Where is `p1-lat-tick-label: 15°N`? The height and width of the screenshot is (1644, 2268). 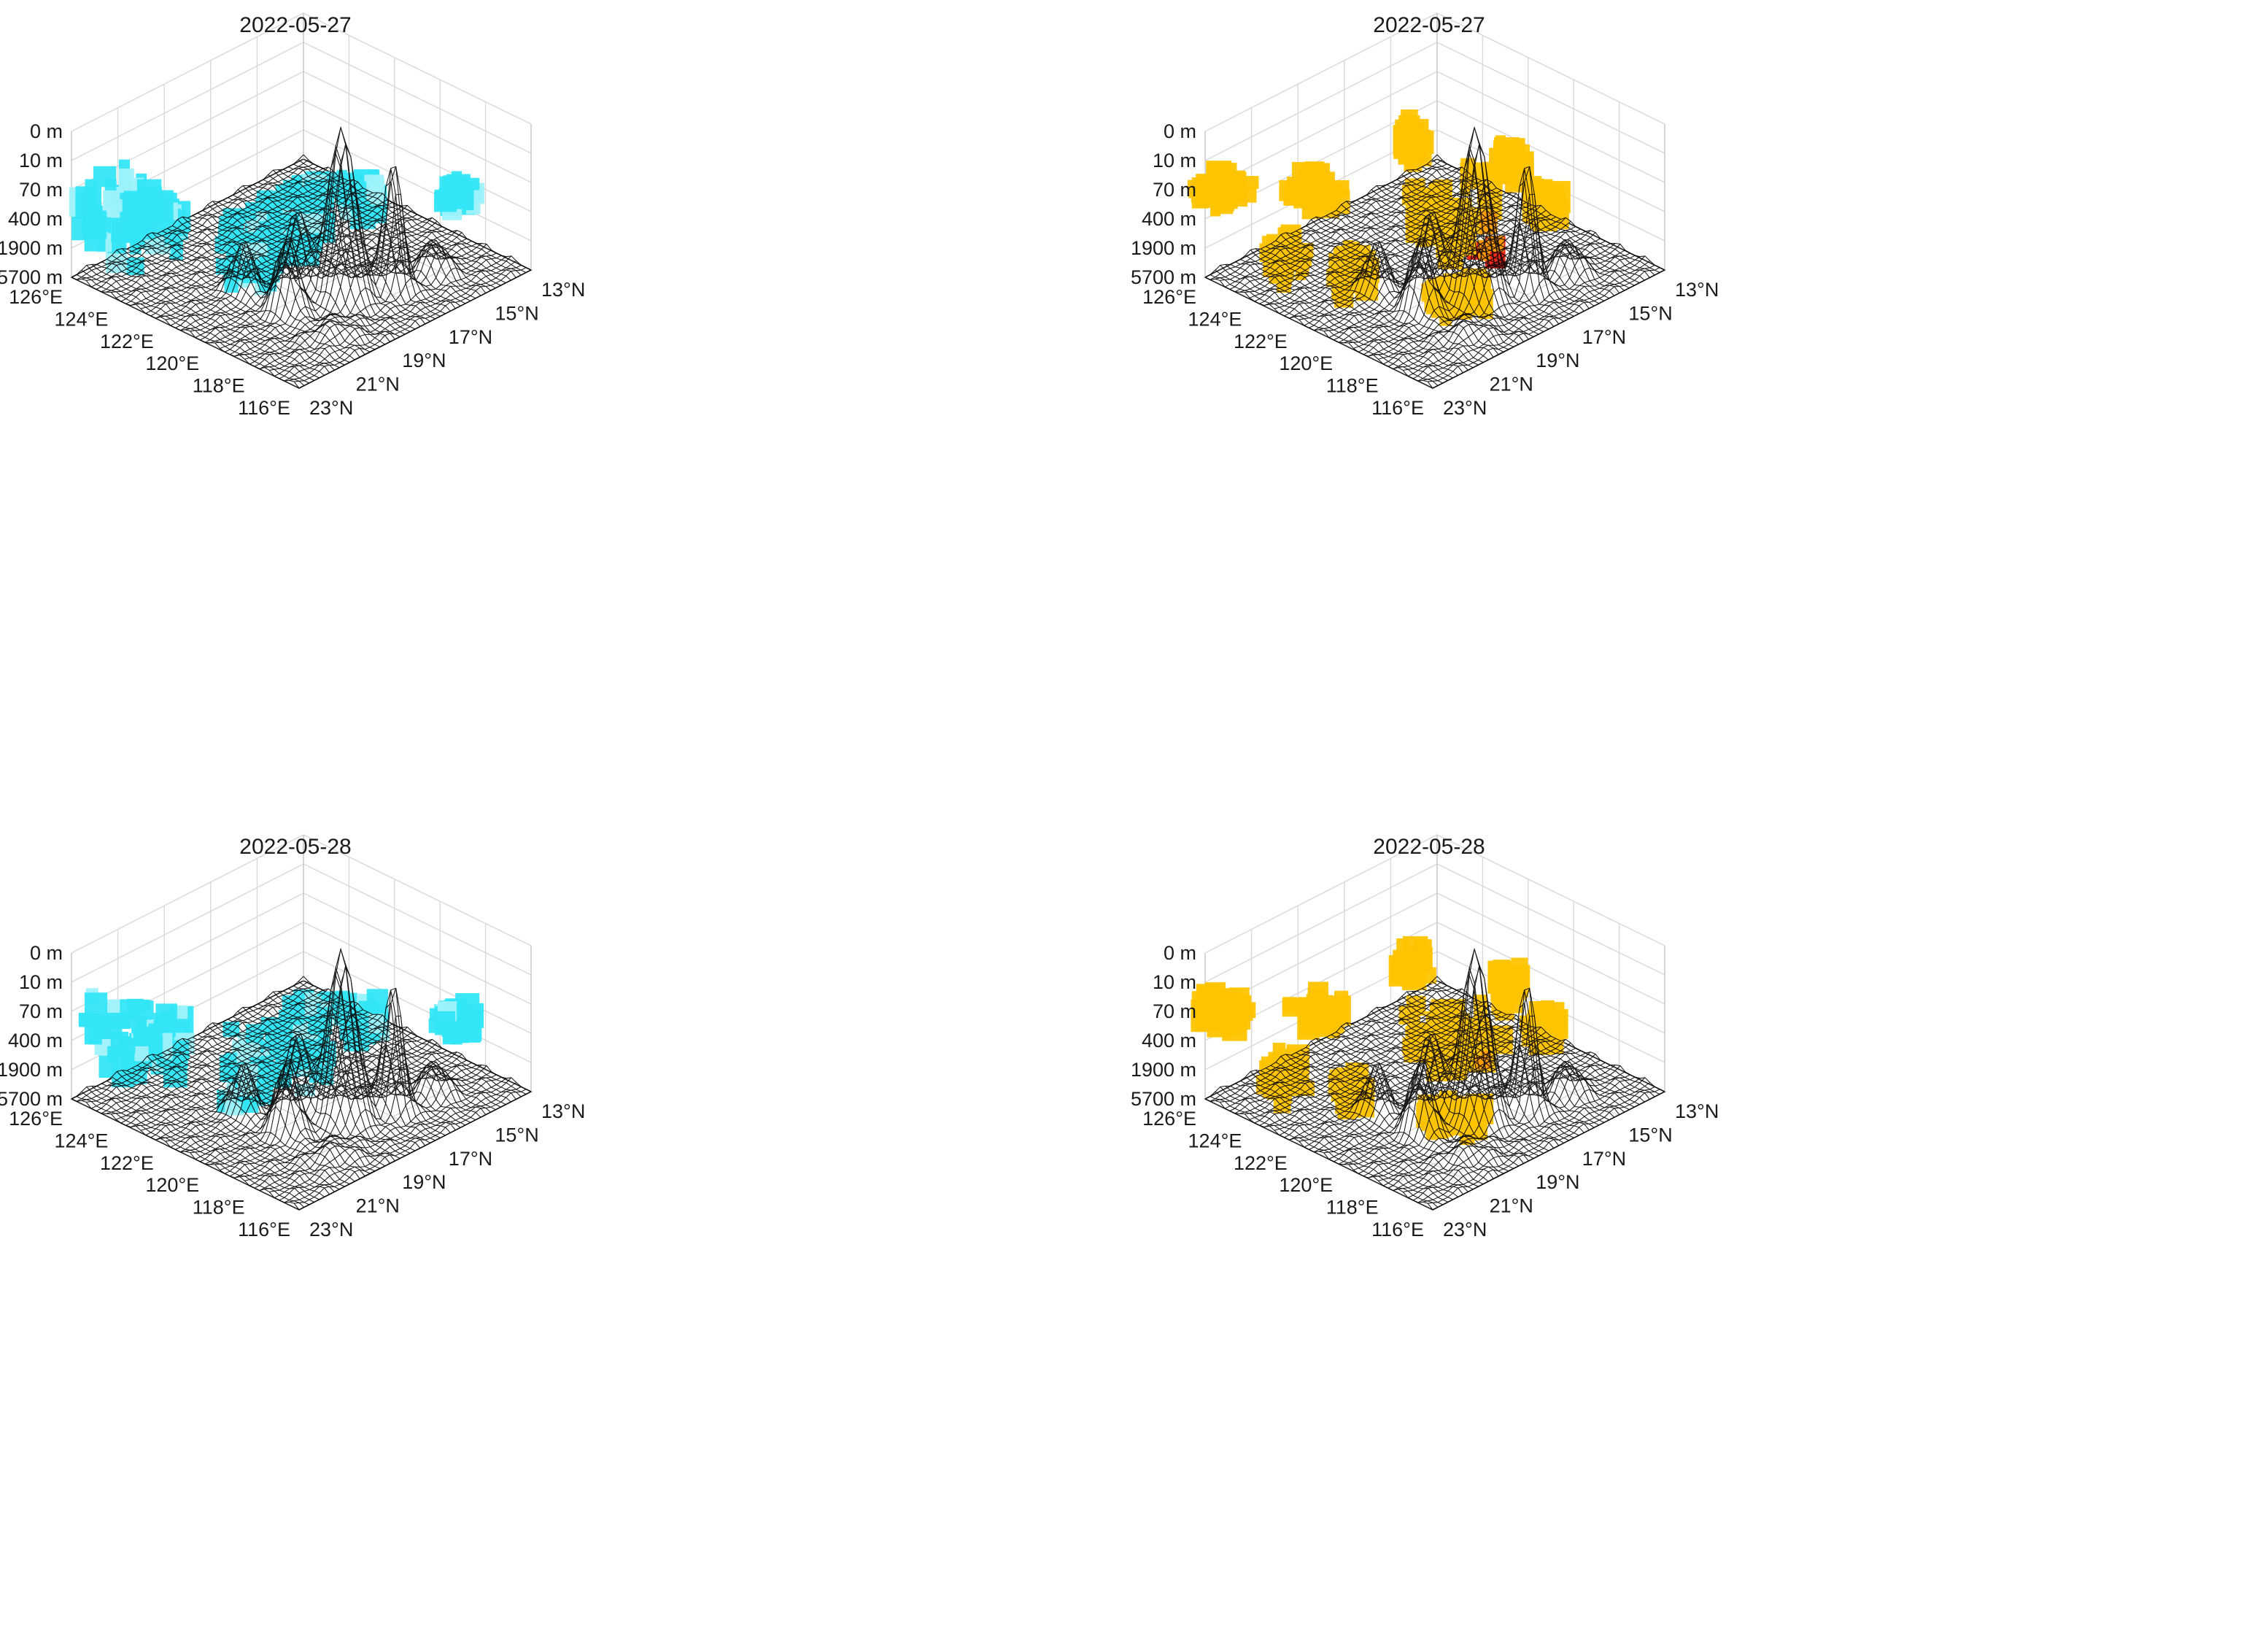 p1-lat-tick-label: 15°N is located at coordinates (516, 313).